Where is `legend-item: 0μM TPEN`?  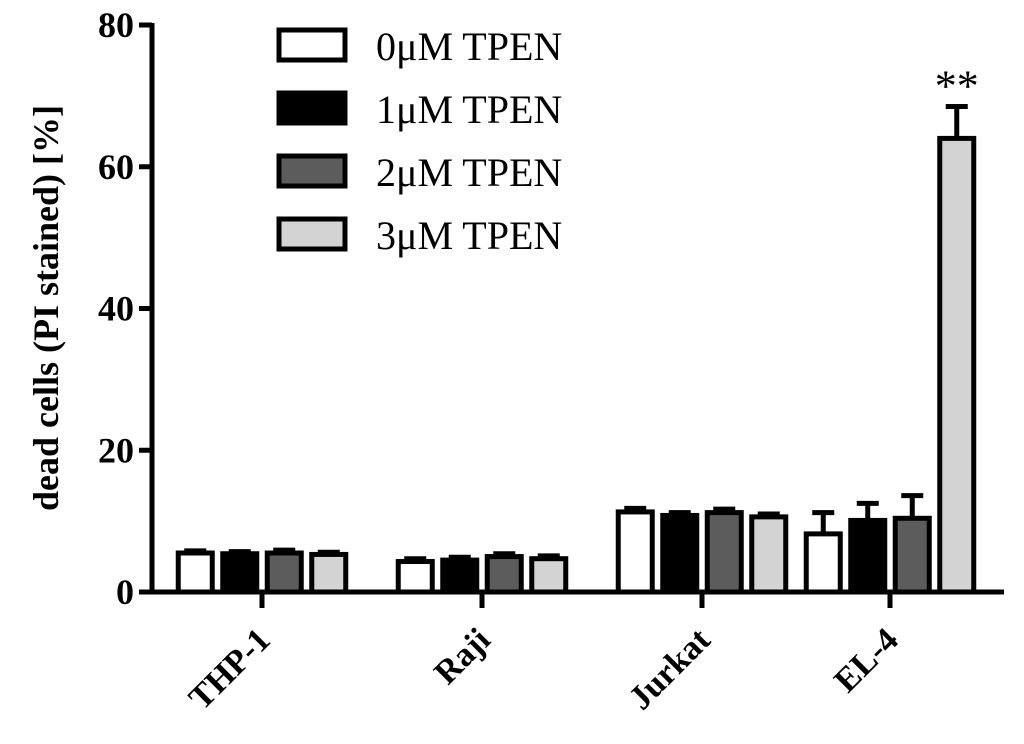 legend-item: 0μM TPEN is located at coordinates (419, 46).